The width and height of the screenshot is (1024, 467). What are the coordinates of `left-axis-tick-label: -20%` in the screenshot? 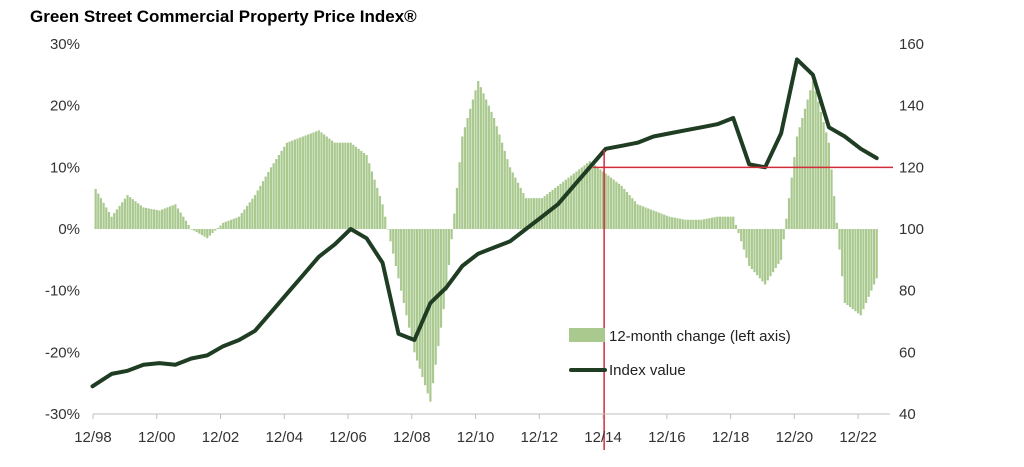 It's located at (62, 352).